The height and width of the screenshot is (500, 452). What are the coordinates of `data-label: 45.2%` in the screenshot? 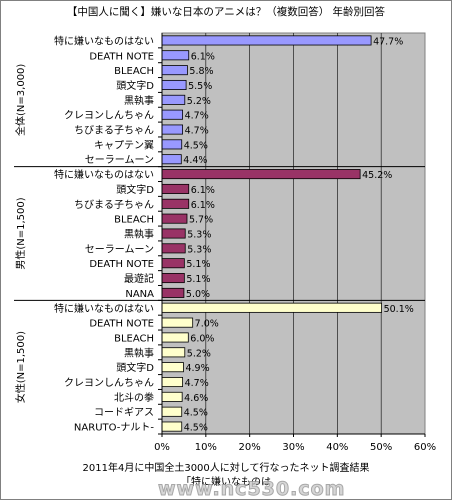 It's located at (377, 175).